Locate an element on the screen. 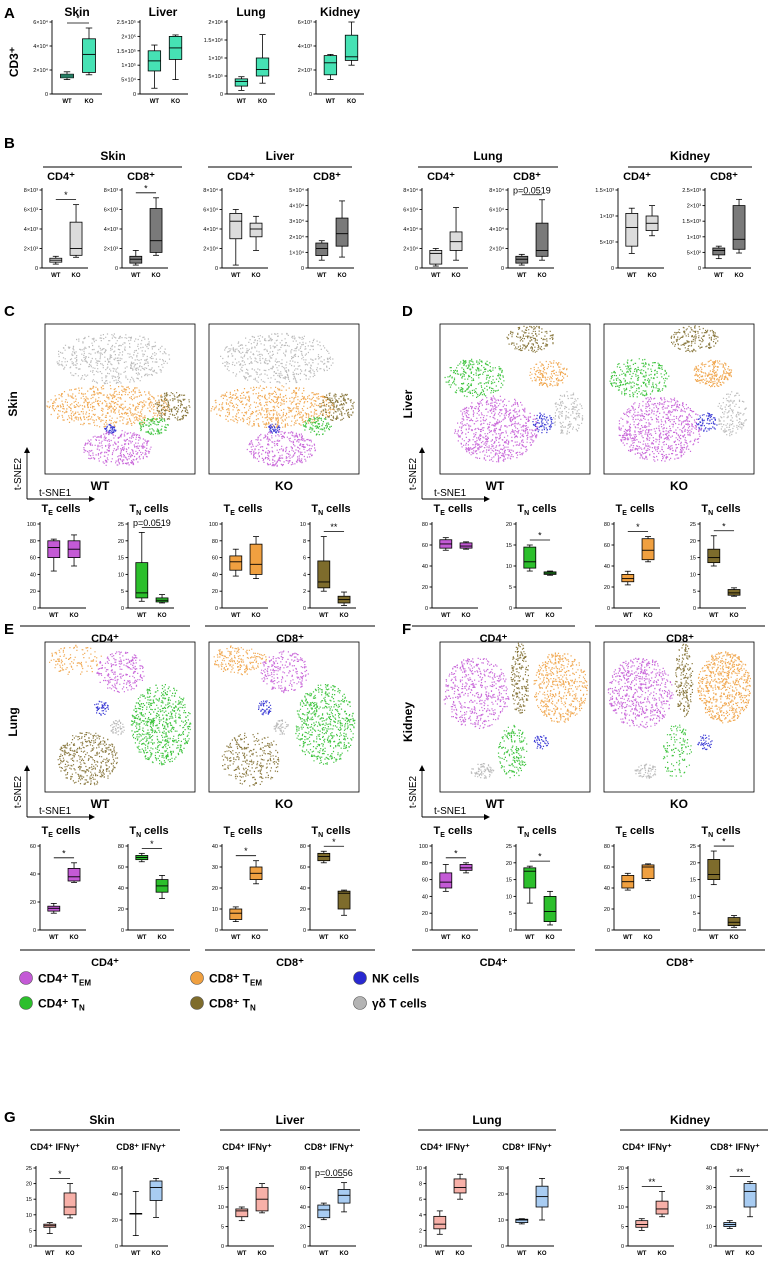  y-tick-label: 5×10⁴ is located at coordinates (128, 80).